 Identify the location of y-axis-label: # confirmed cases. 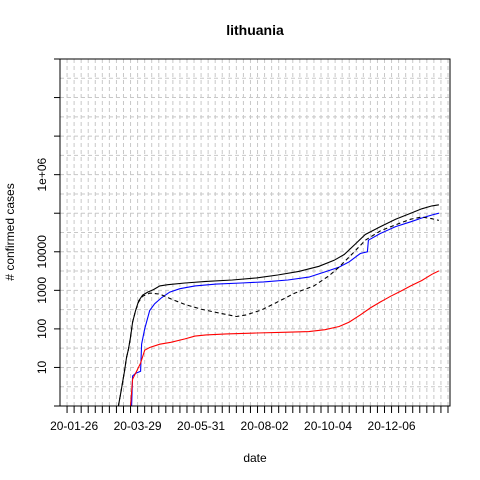
(10, 231).